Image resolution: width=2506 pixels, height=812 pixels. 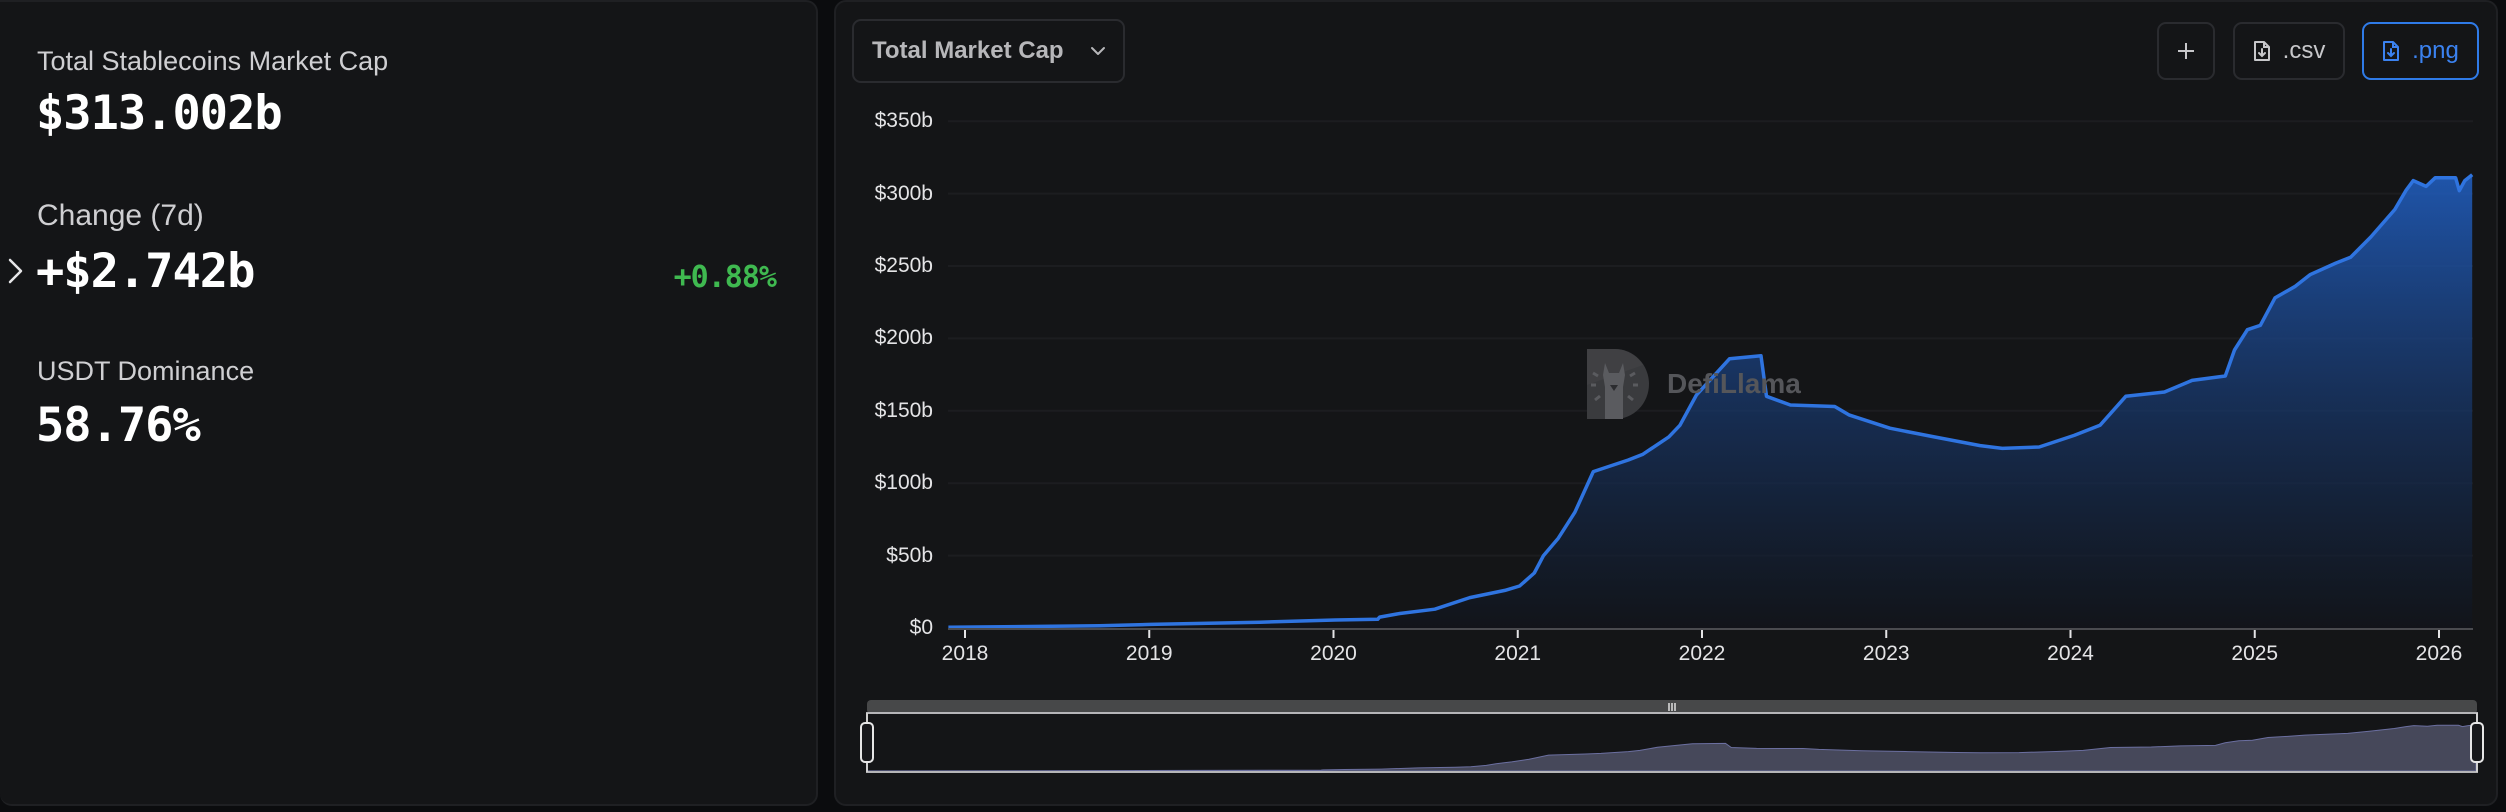 I want to click on add-chart-button, so click(x=2186, y=51).